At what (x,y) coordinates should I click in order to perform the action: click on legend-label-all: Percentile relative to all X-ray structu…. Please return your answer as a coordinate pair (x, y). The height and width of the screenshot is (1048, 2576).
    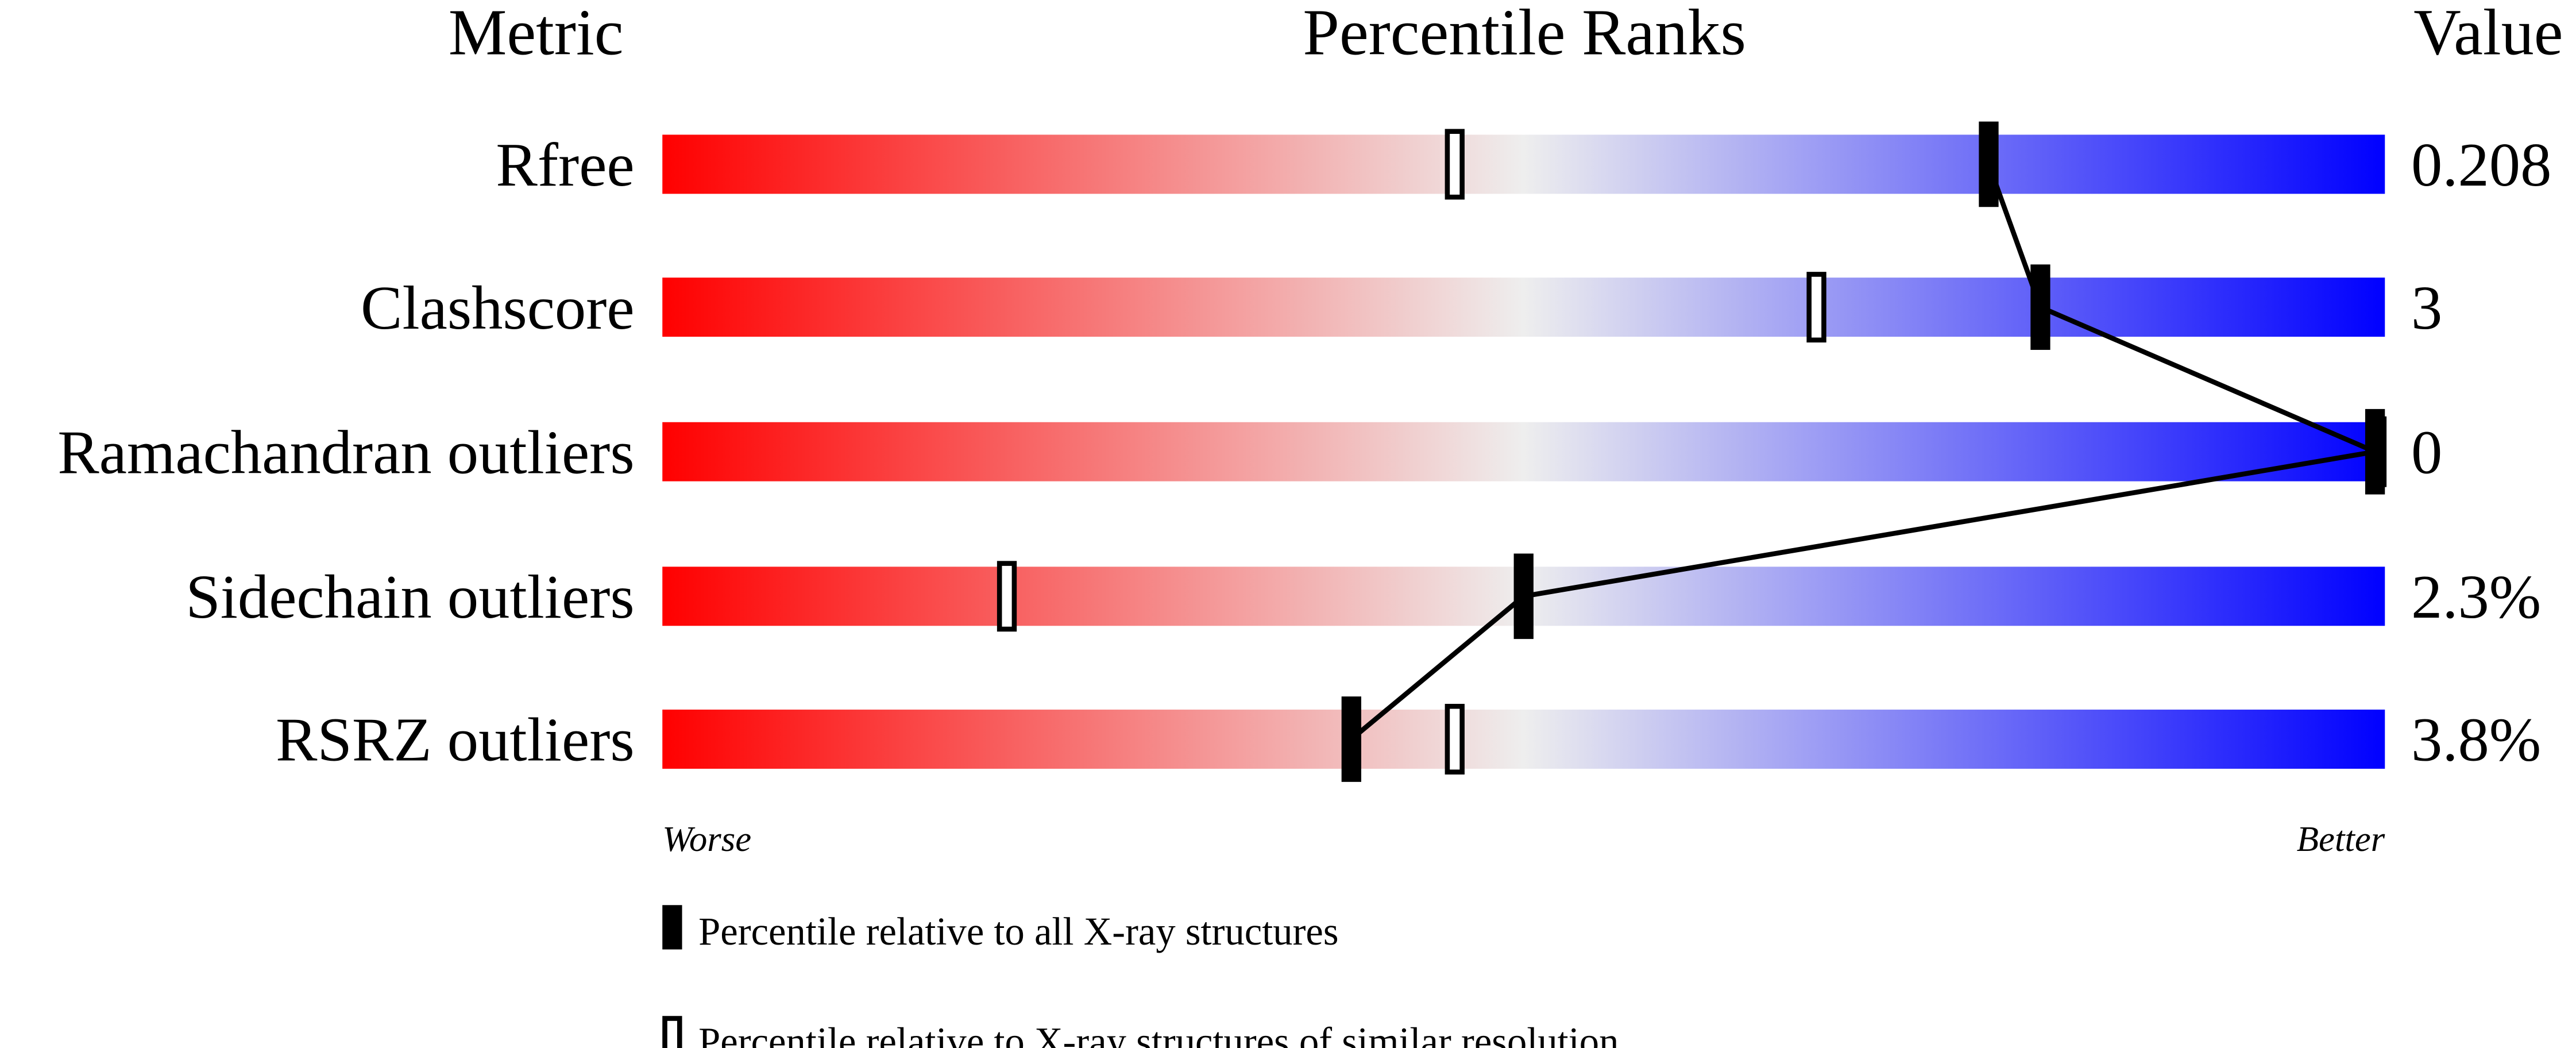
    Looking at the image, I should click on (1018, 932).